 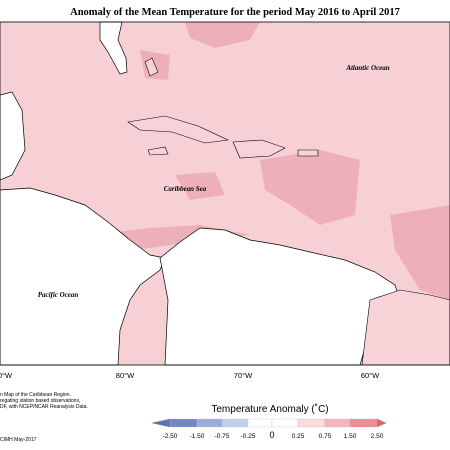 I want to click on longitude-label: 60°W, so click(x=370, y=375).